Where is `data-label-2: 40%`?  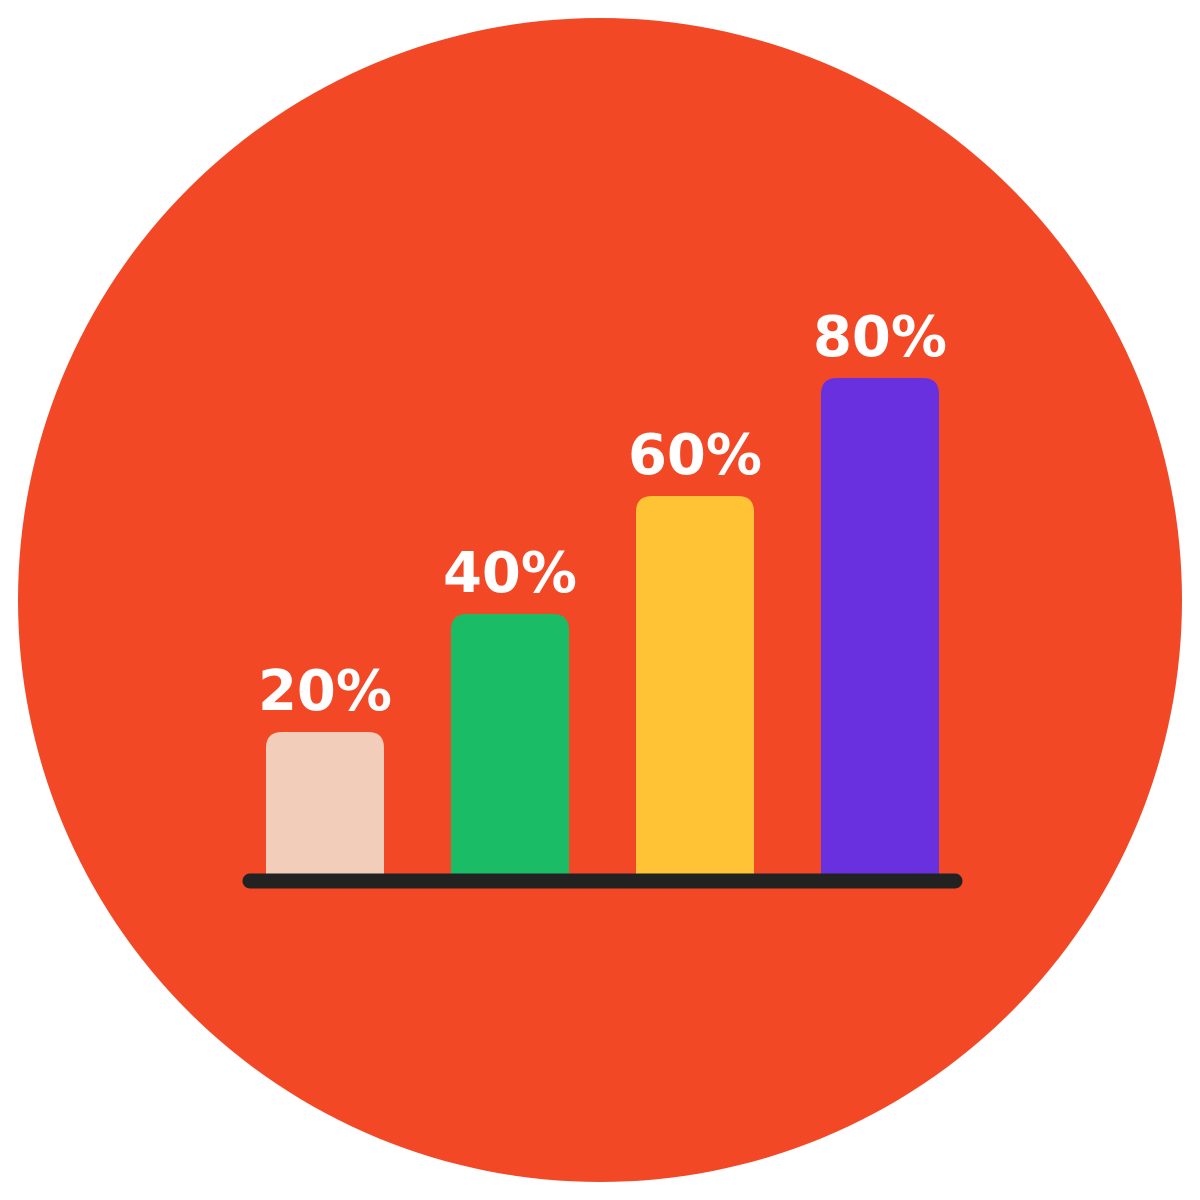 data-label-2: 40% is located at coordinates (510, 573).